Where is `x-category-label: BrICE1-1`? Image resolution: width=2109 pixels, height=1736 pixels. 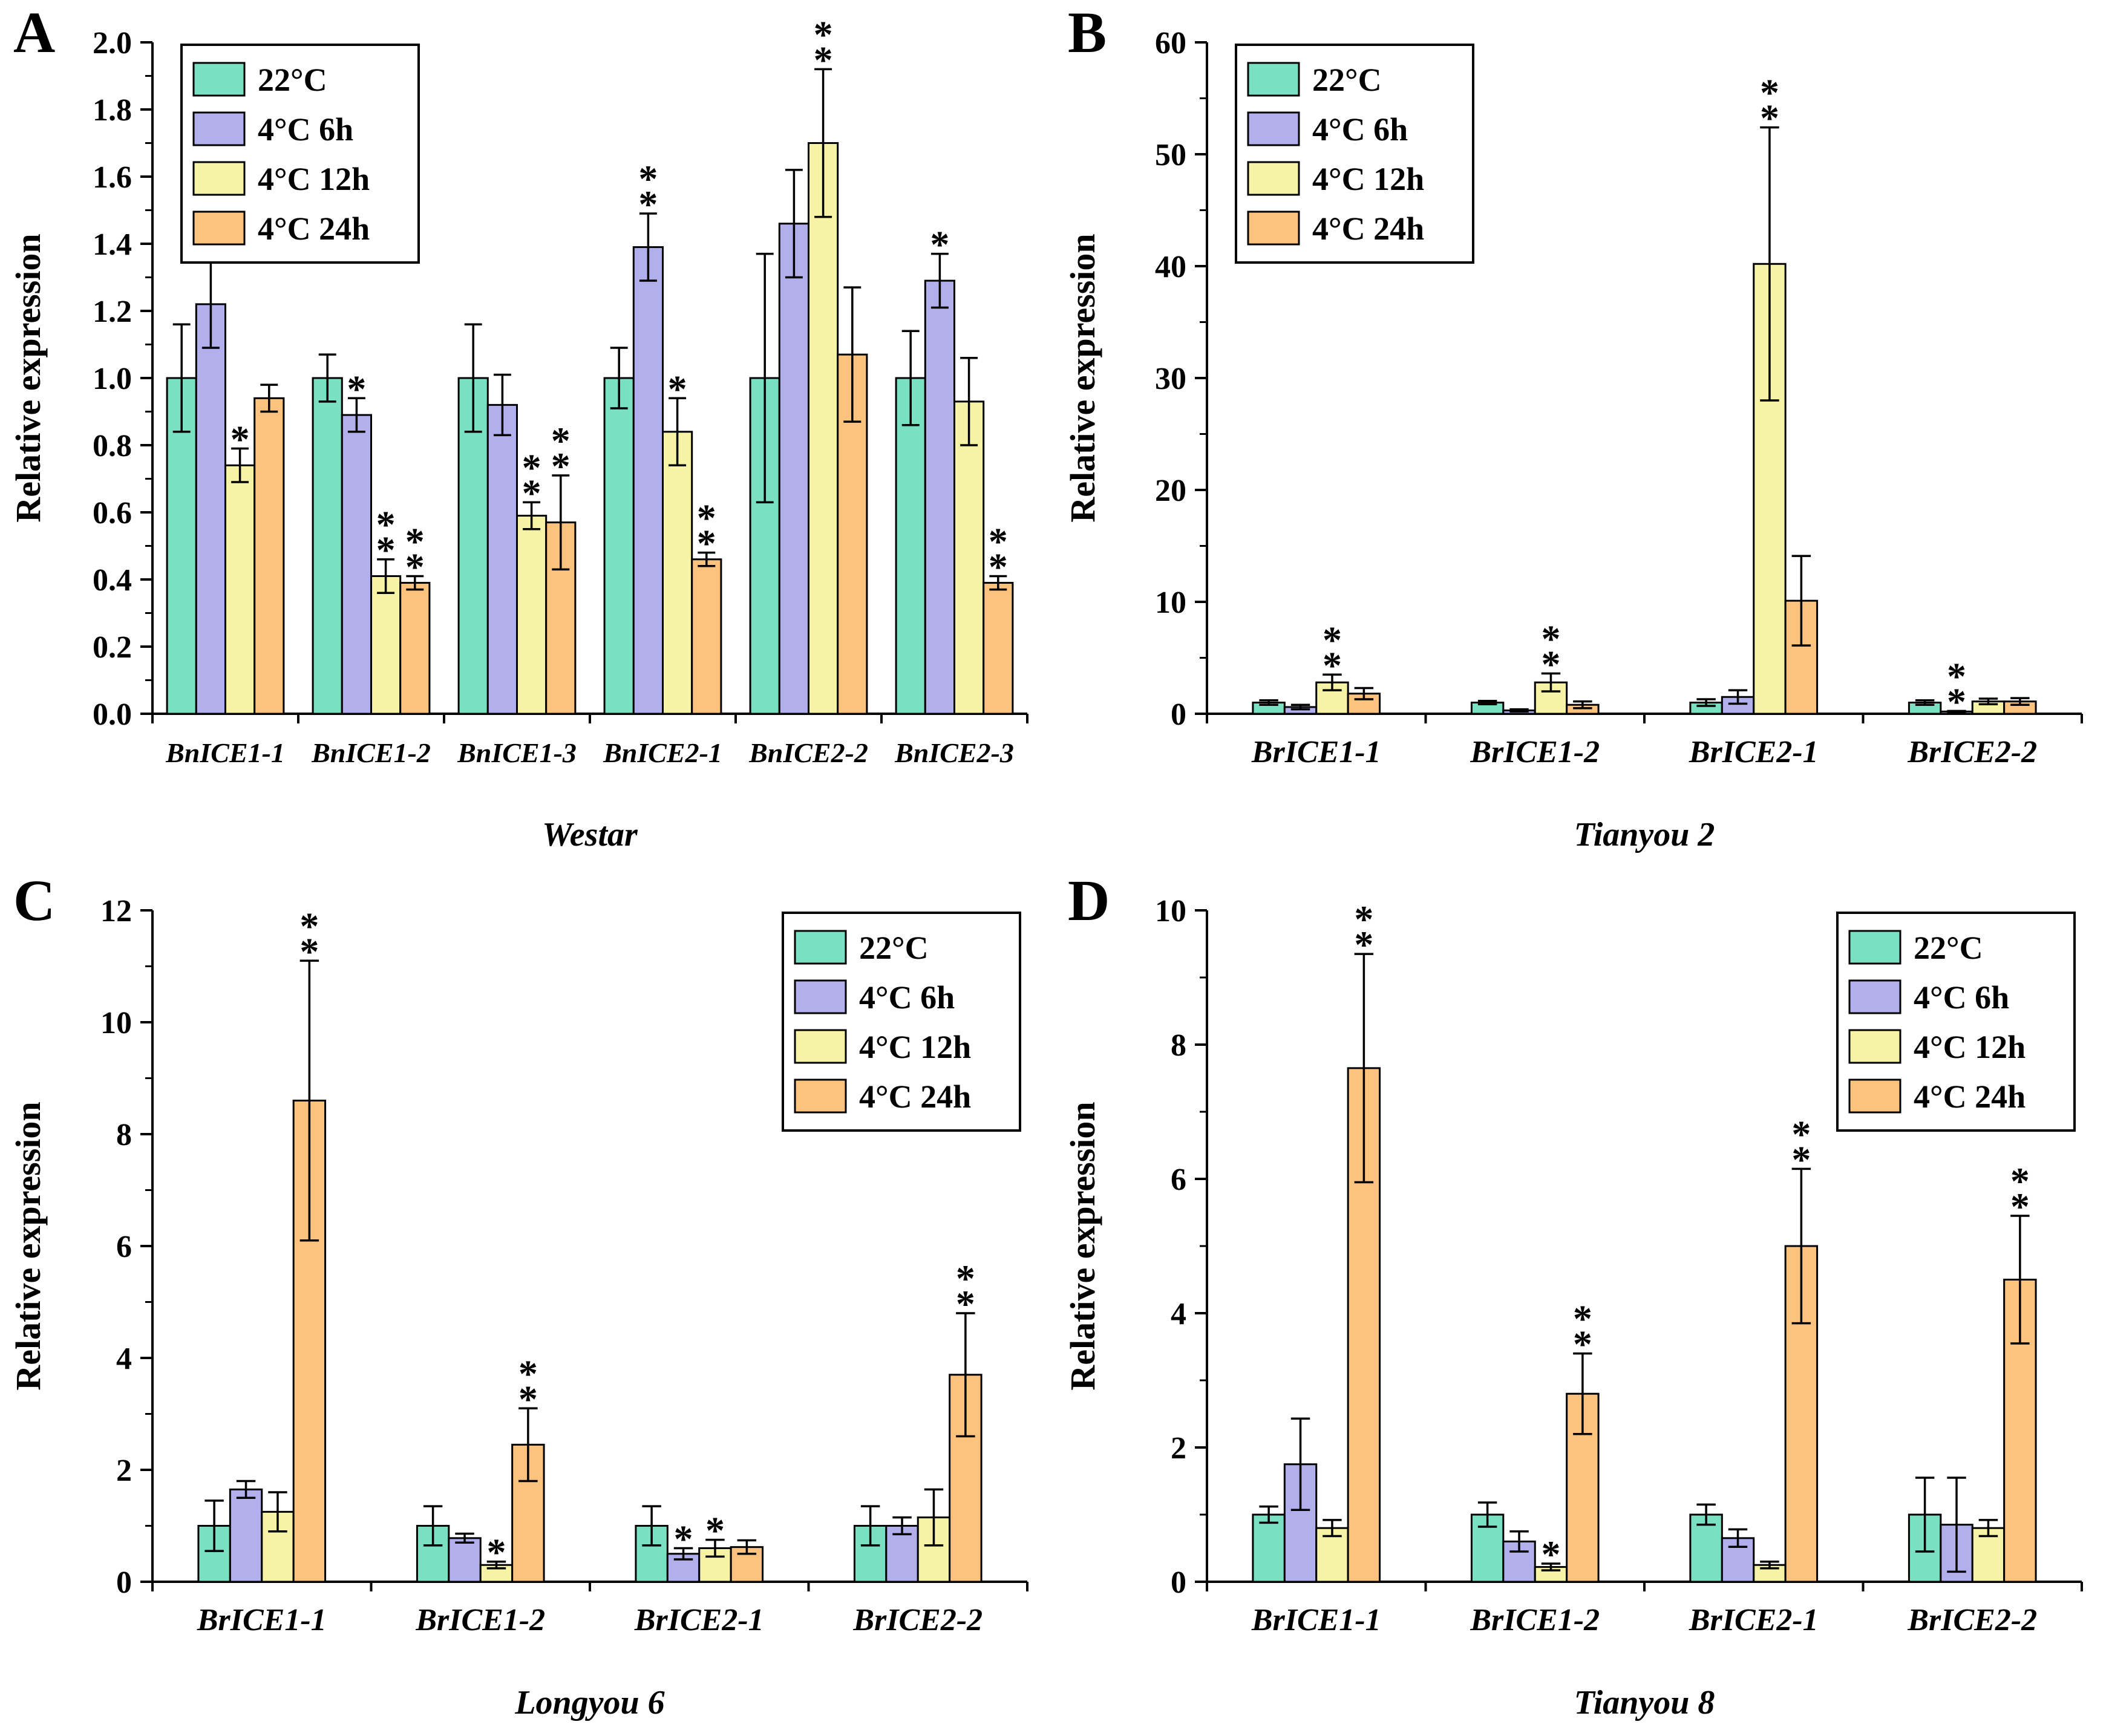
x-category-label: BrICE1-1 is located at coordinates (1316, 752).